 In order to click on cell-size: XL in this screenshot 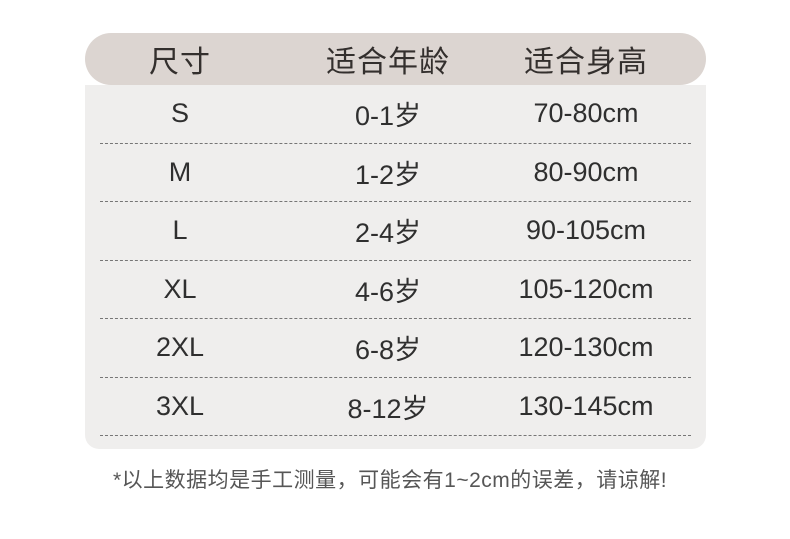, I will do `click(180, 288)`.